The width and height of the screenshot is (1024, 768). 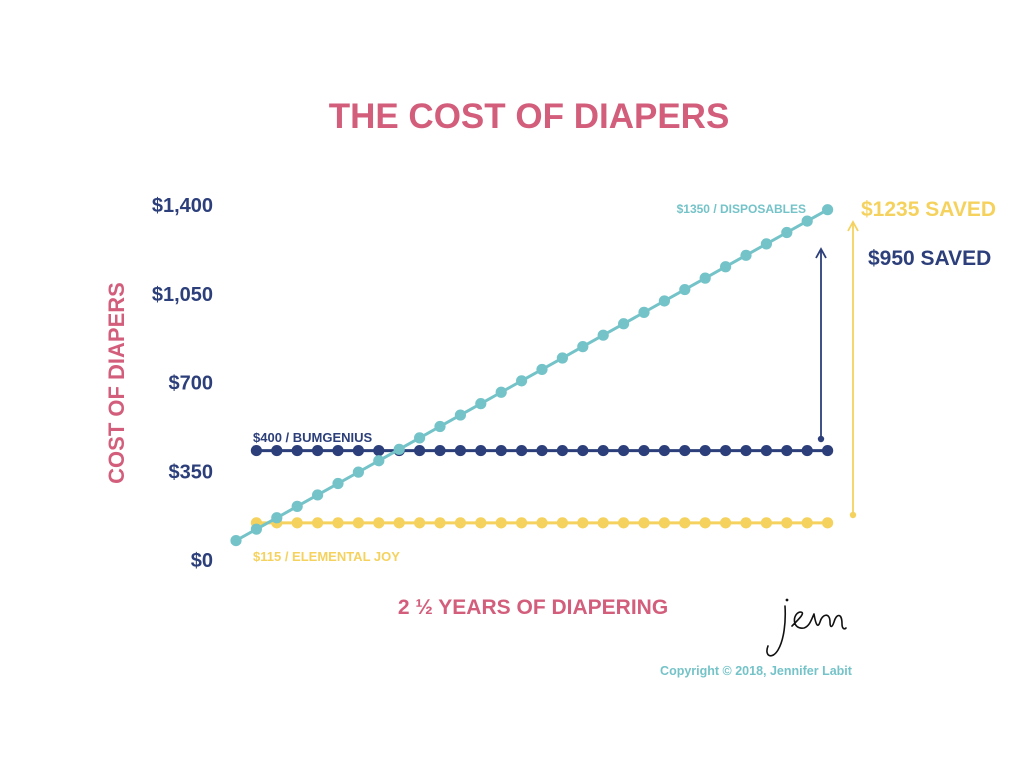 What do you see at coordinates (182, 295) in the screenshot?
I see `y-tick-label: $1,050` at bounding box center [182, 295].